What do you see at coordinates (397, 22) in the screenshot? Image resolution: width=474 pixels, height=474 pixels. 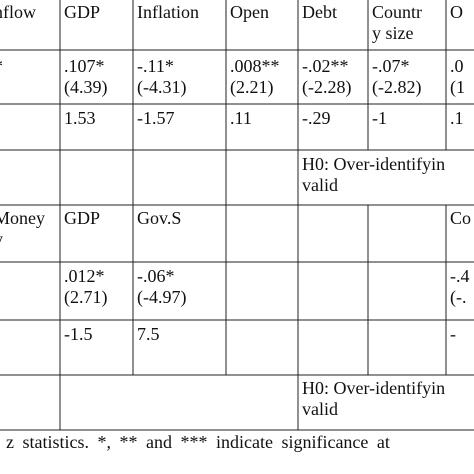 I see `header-cell: Countr y size` at bounding box center [397, 22].